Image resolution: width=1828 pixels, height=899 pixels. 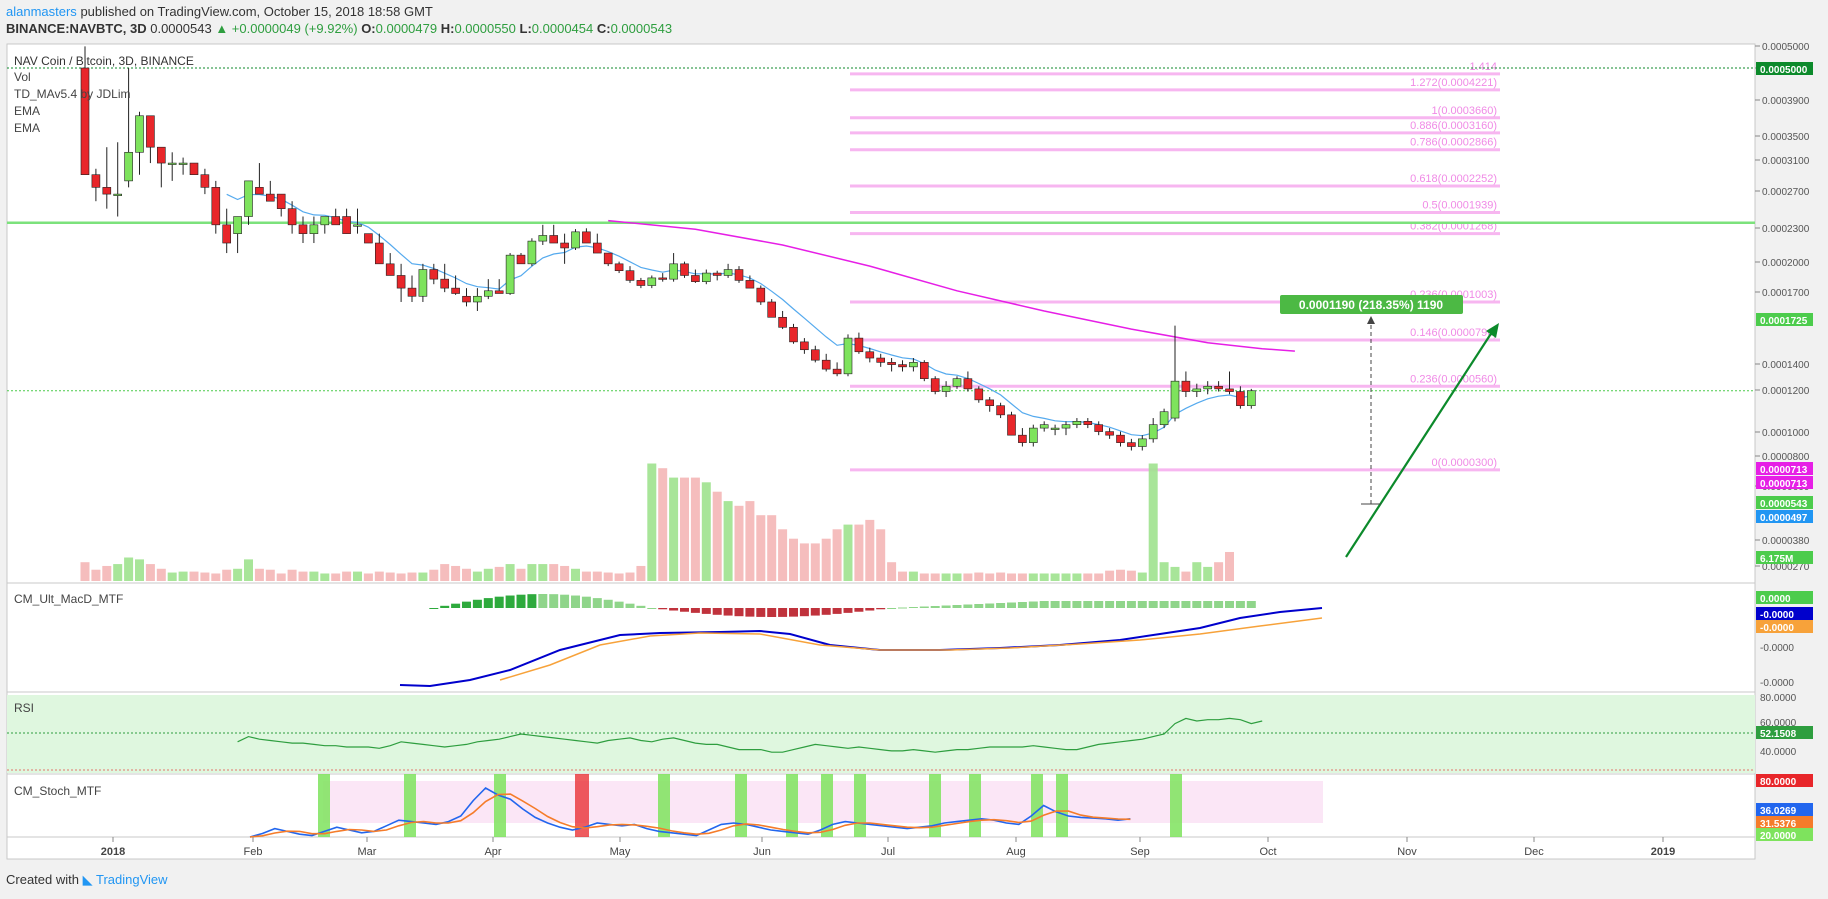 I want to click on y-tick-label: 0.0002300, so click(x=1786, y=229).